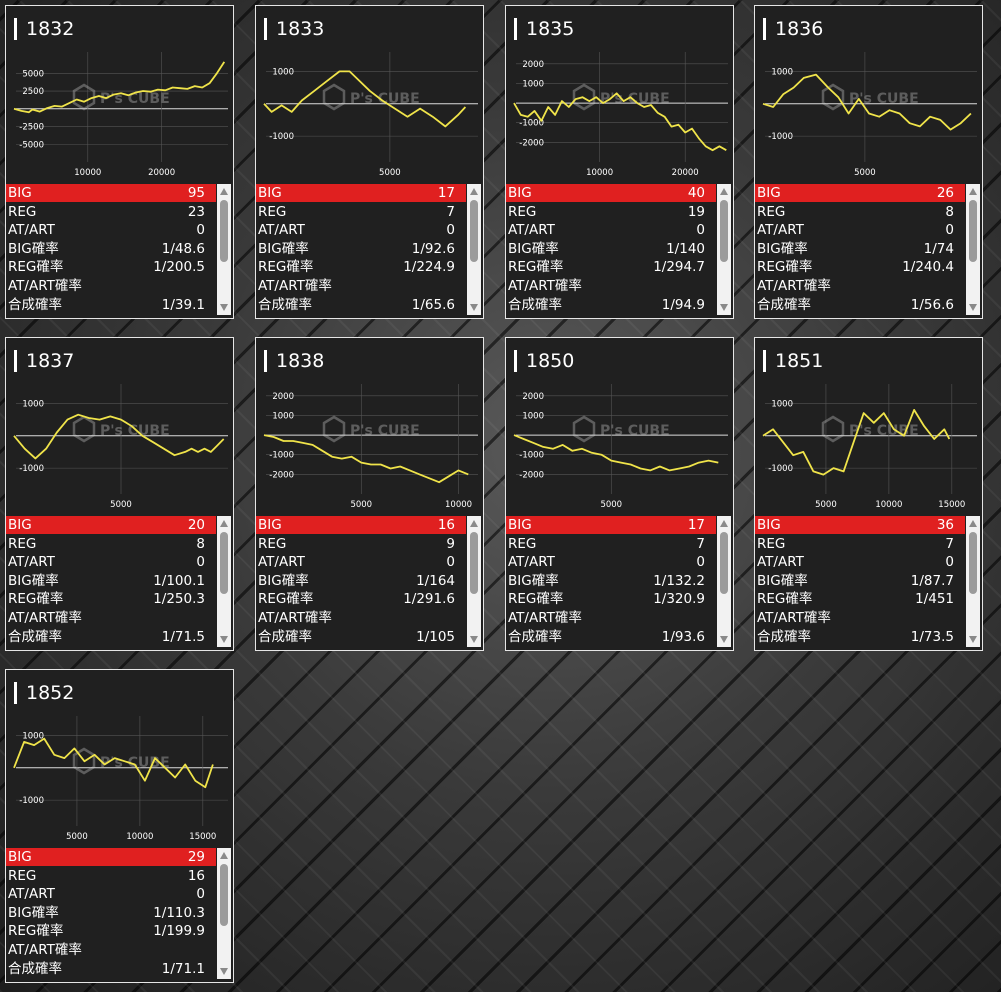  Describe the element at coordinates (31, 128) in the screenshot. I see `y-tick-label: -2500` at that location.